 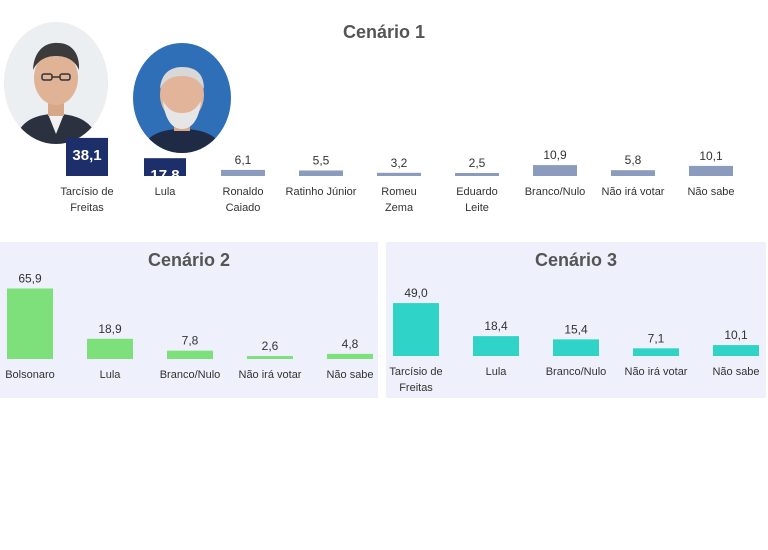 What do you see at coordinates (243, 200) in the screenshot?
I see `category-label-3: Ronaldo Caiado` at bounding box center [243, 200].